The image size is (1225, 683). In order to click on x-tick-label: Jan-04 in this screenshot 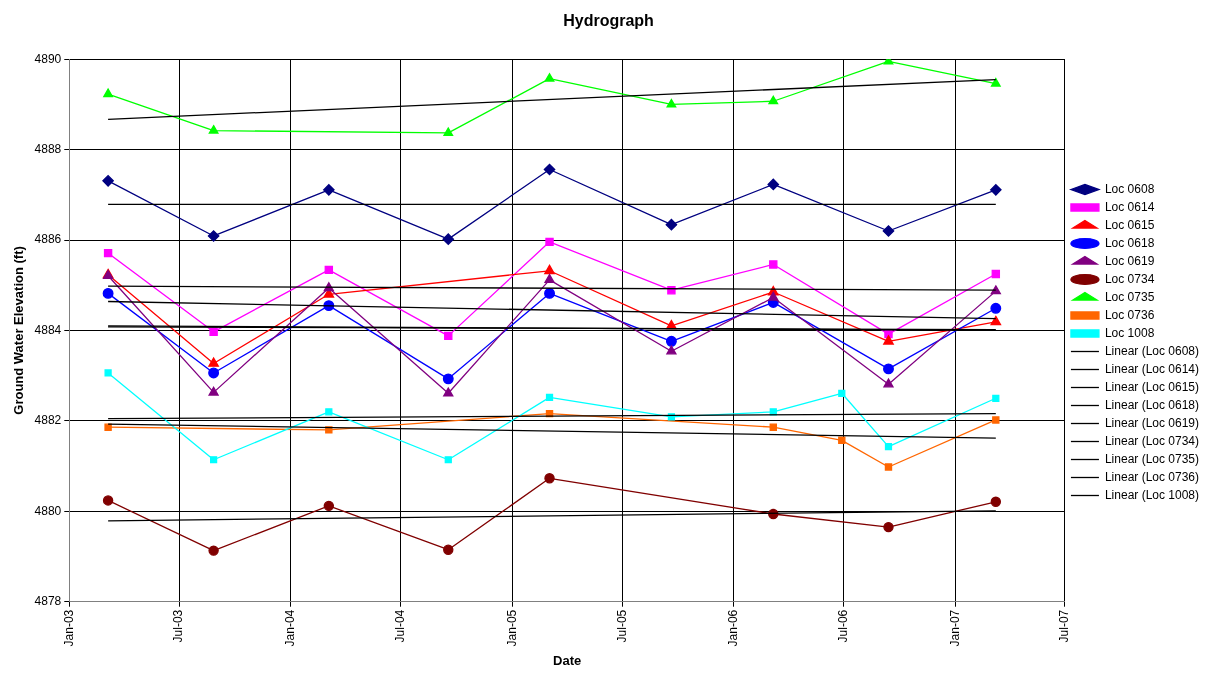, I will do `click(289, 628)`.